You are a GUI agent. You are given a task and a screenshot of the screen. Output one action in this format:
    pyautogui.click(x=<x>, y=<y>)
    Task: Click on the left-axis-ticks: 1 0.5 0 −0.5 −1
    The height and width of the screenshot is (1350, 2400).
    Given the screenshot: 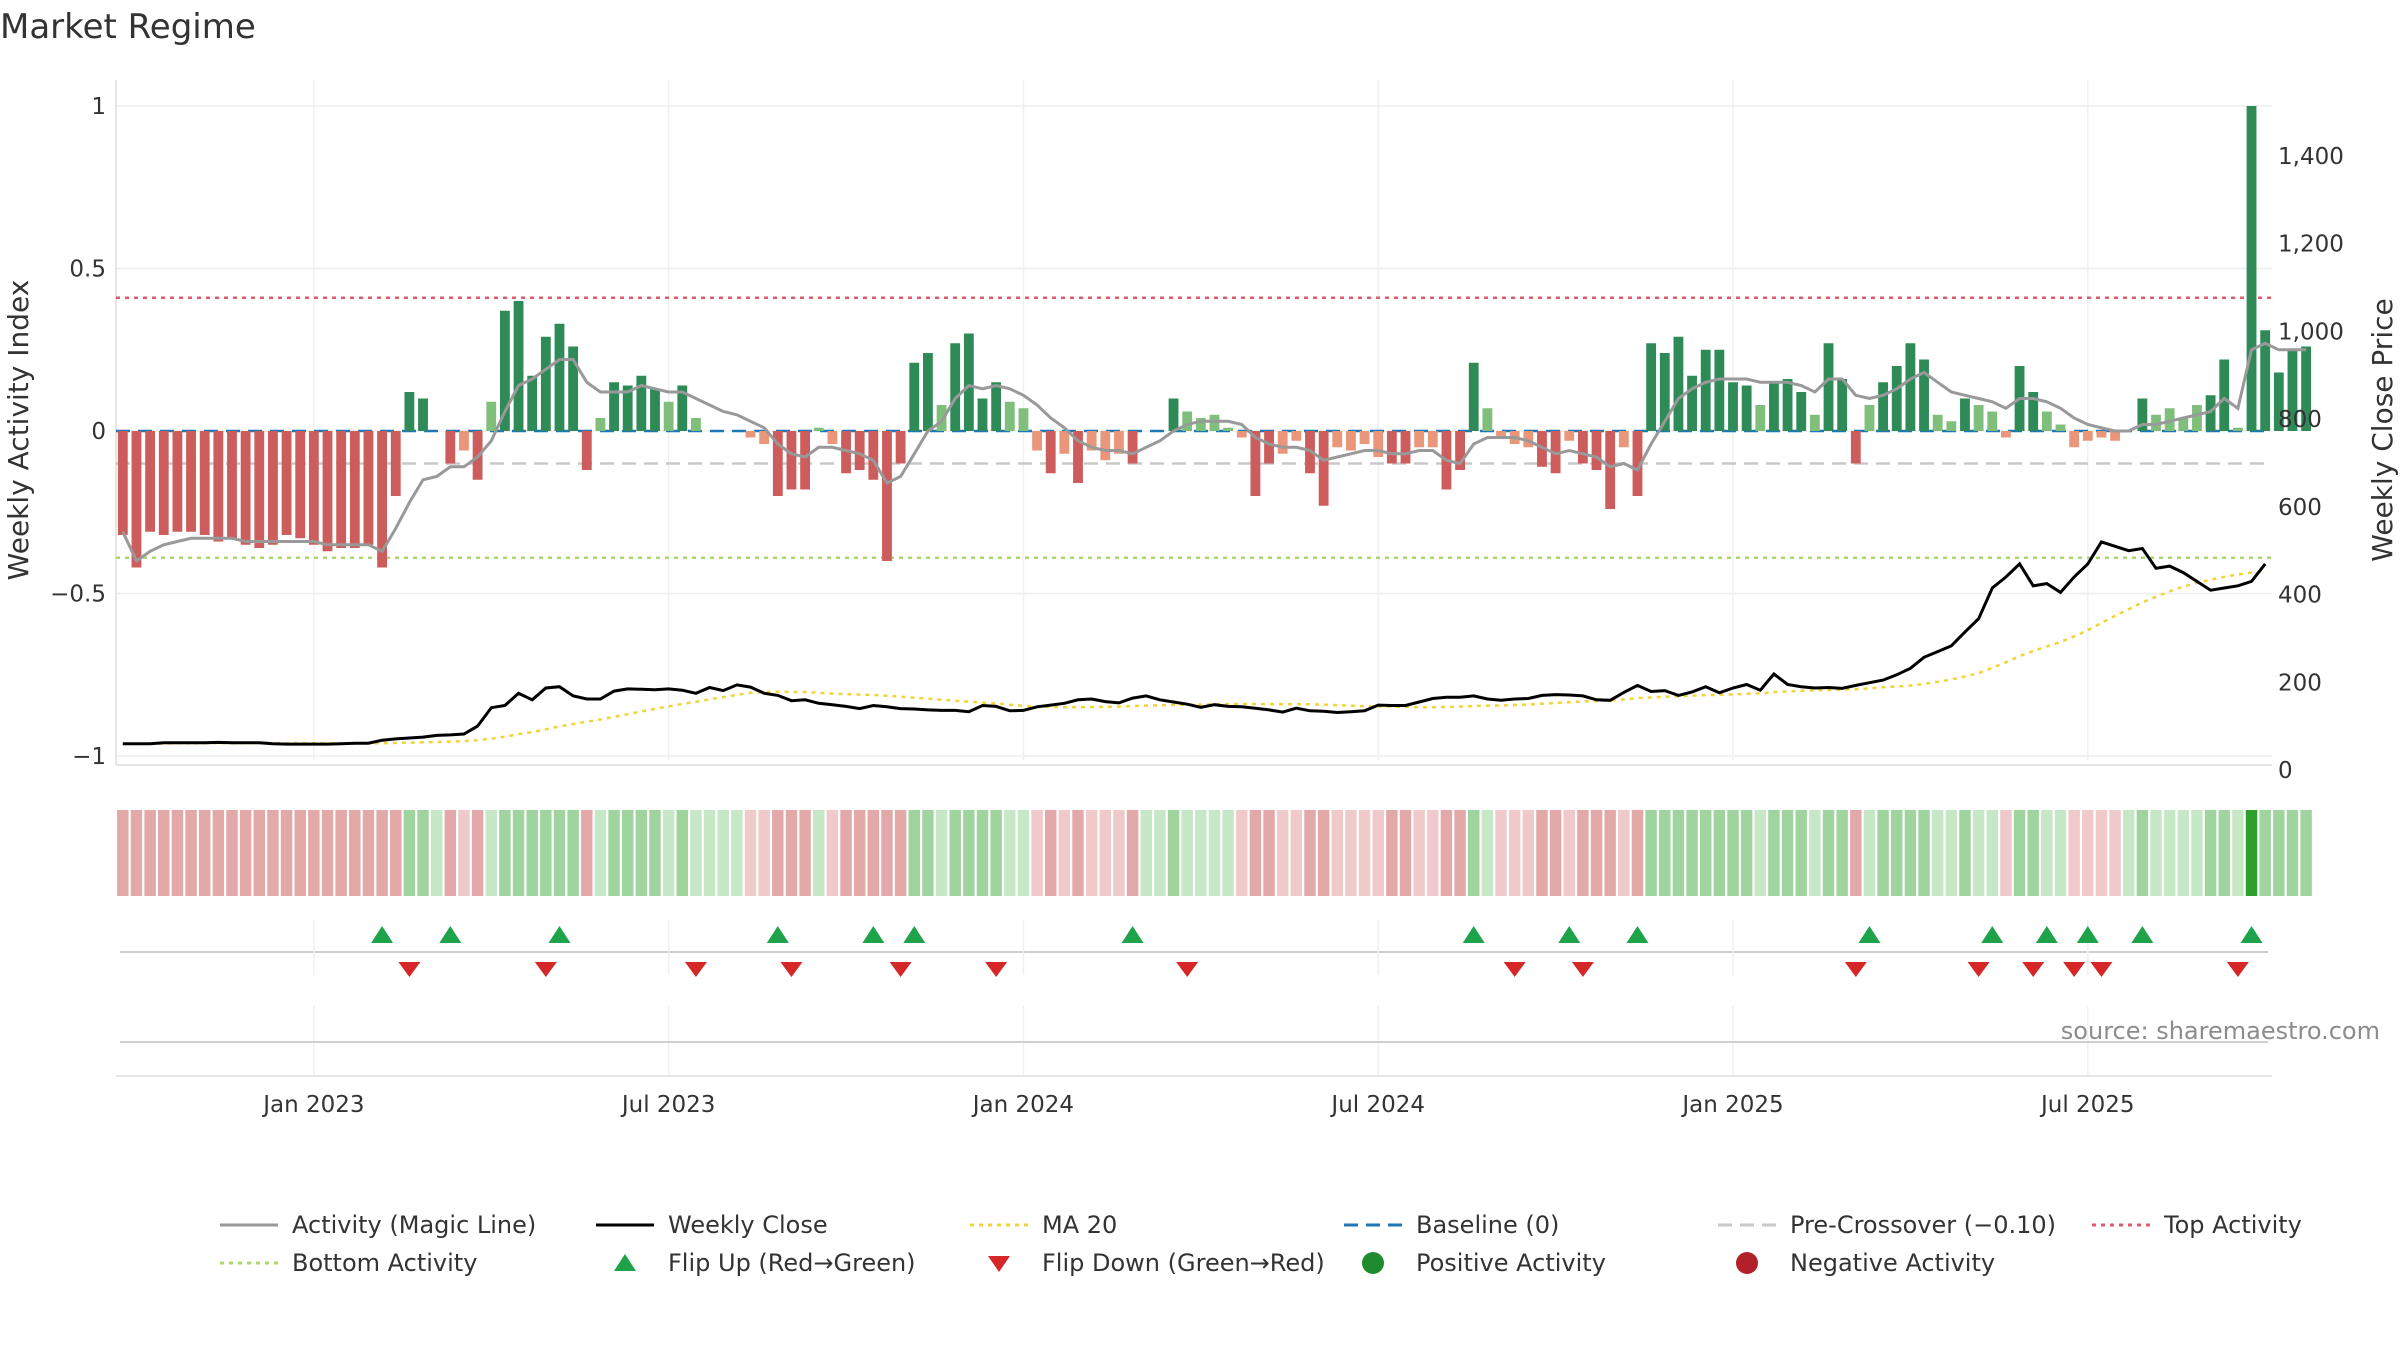 What is the action you would take?
    pyautogui.click(x=78, y=432)
    